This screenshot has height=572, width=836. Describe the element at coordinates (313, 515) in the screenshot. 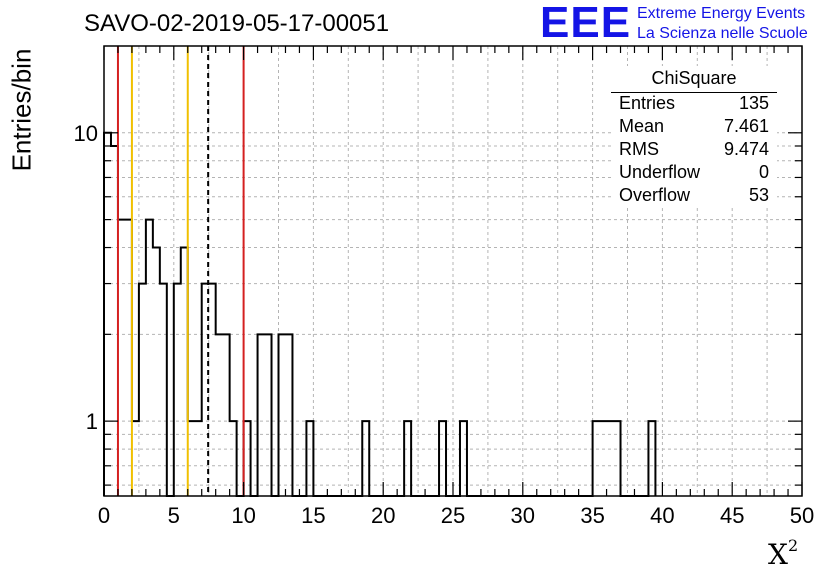

I see `x-tick-label: 15` at that location.